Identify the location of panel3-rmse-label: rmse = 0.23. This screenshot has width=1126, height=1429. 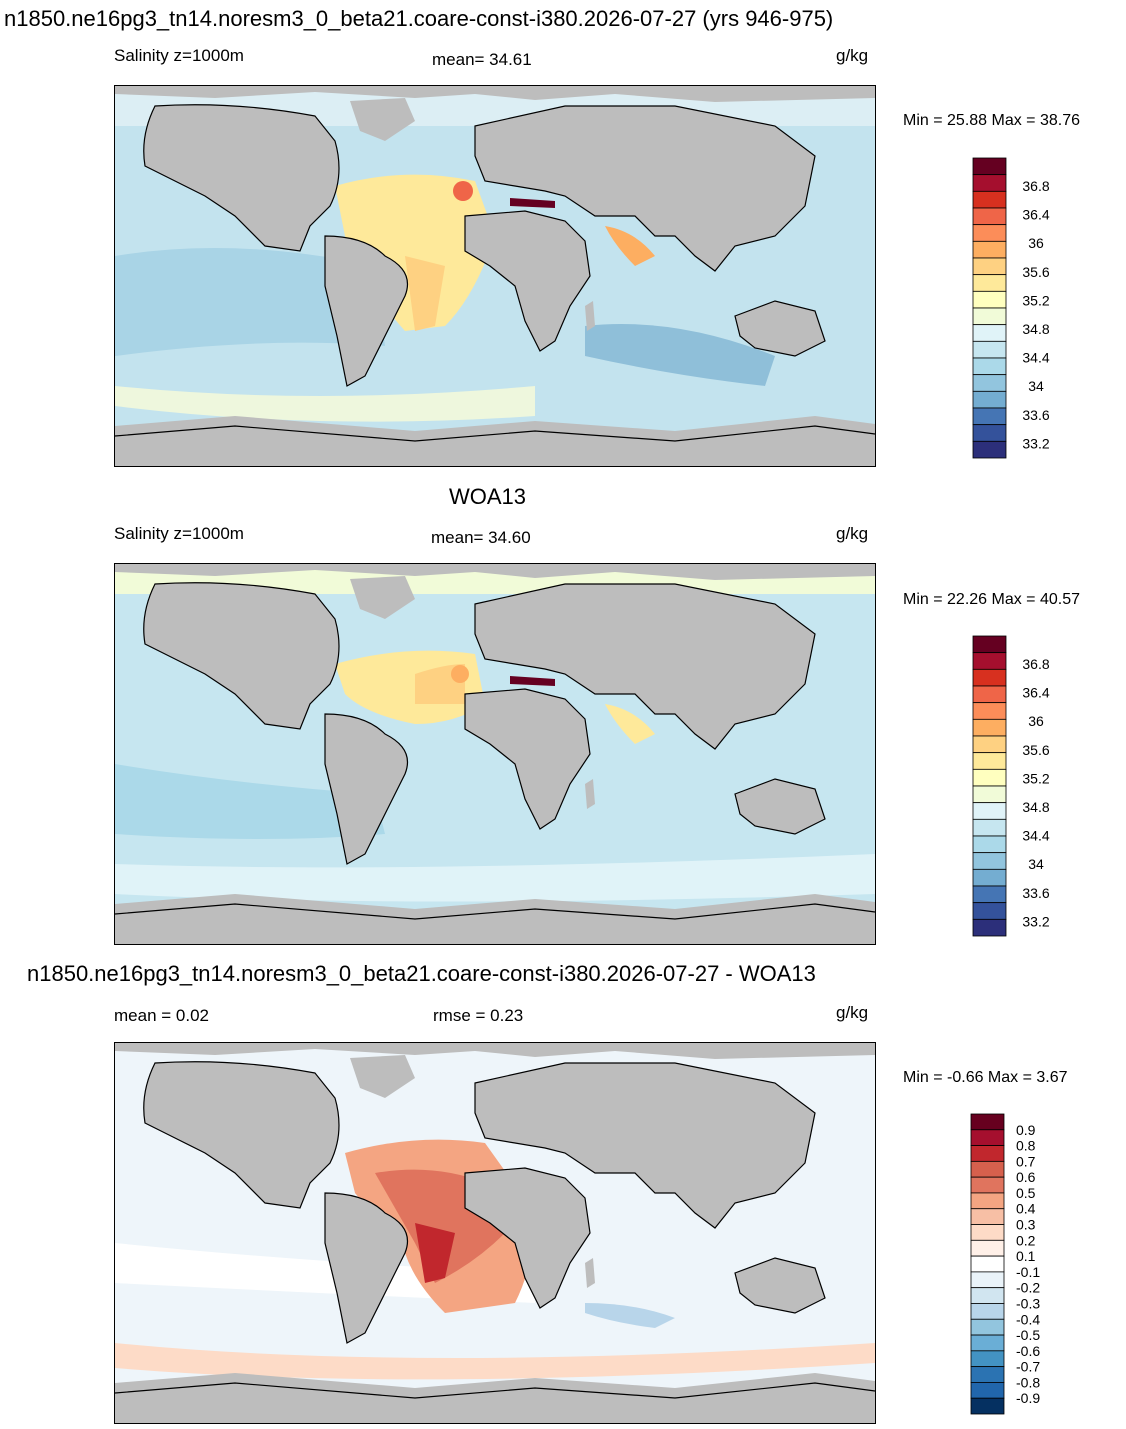
(478, 1015).